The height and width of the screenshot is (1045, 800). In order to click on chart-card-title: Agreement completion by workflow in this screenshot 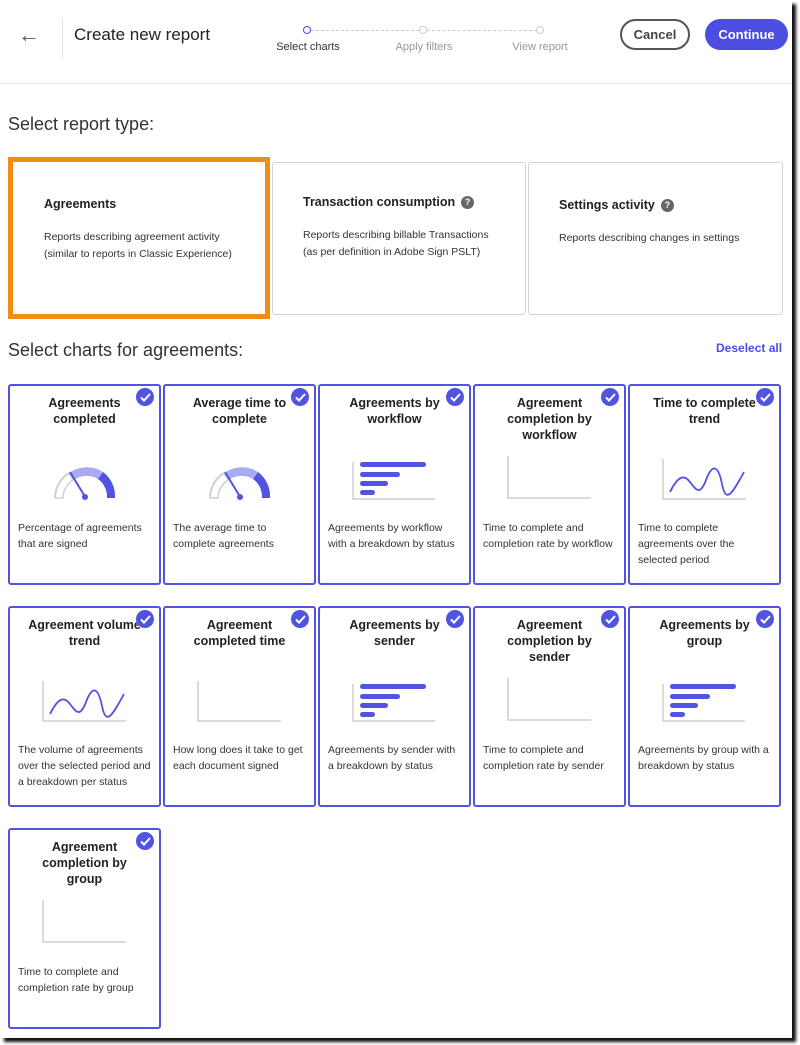, I will do `click(549, 419)`.